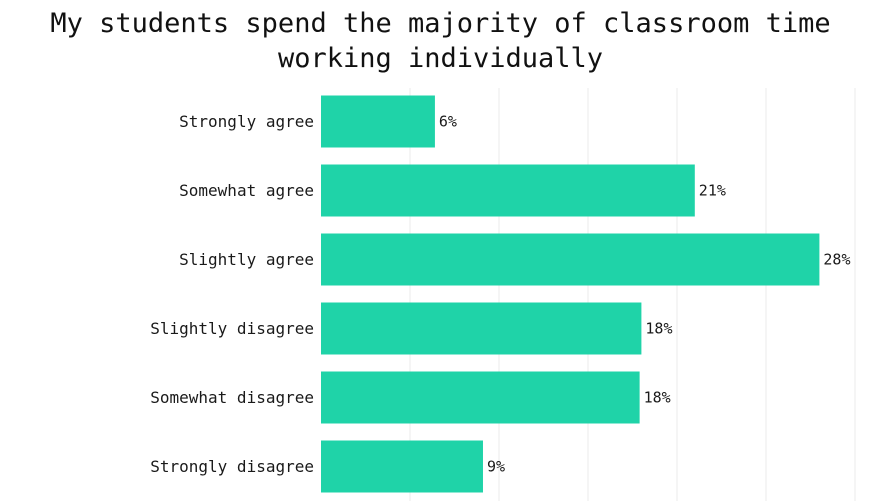 This screenshot has height=501, width=881. Describe the element at coordinates (570, 259) in the screenshot. I see `bar-slightly-agree` at that location.